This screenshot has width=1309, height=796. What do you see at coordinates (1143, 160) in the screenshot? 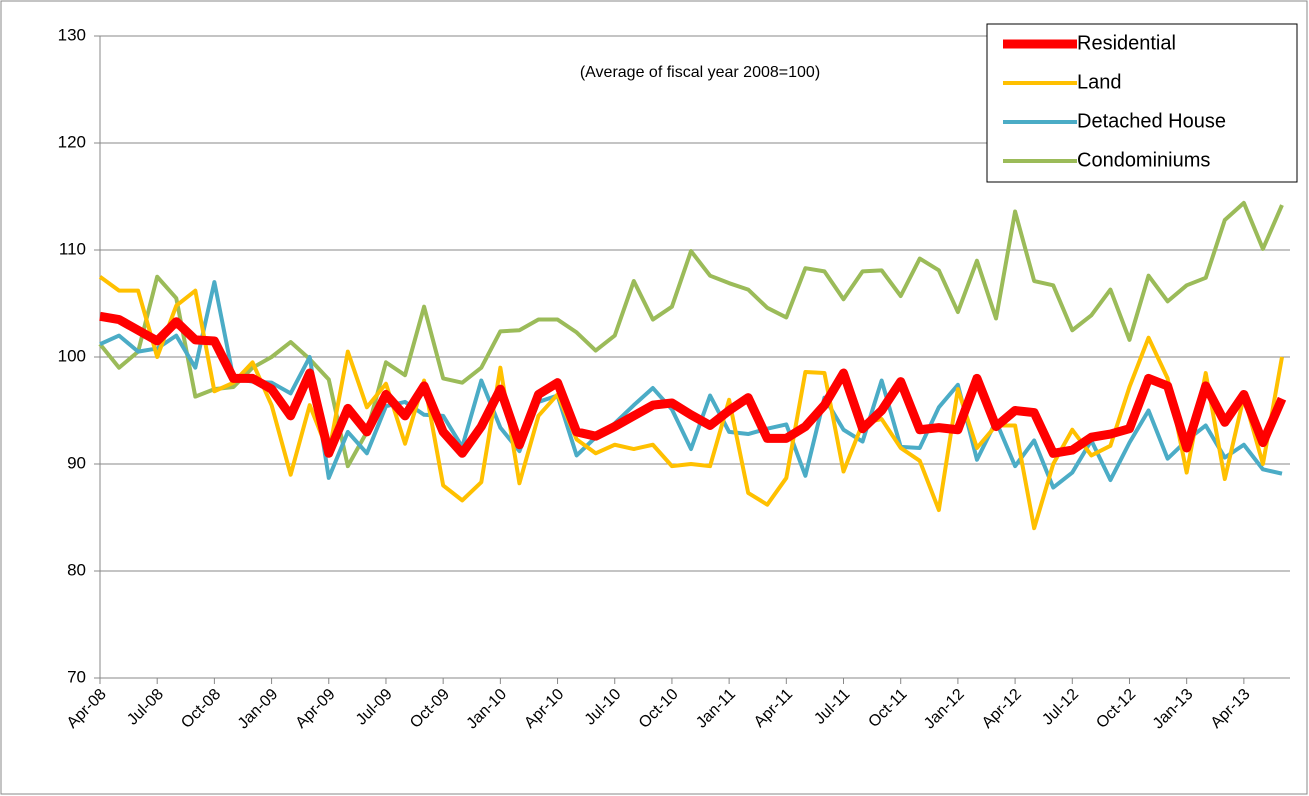
I see `legend-label: Condominiums` at bounding box center [1143, 160].